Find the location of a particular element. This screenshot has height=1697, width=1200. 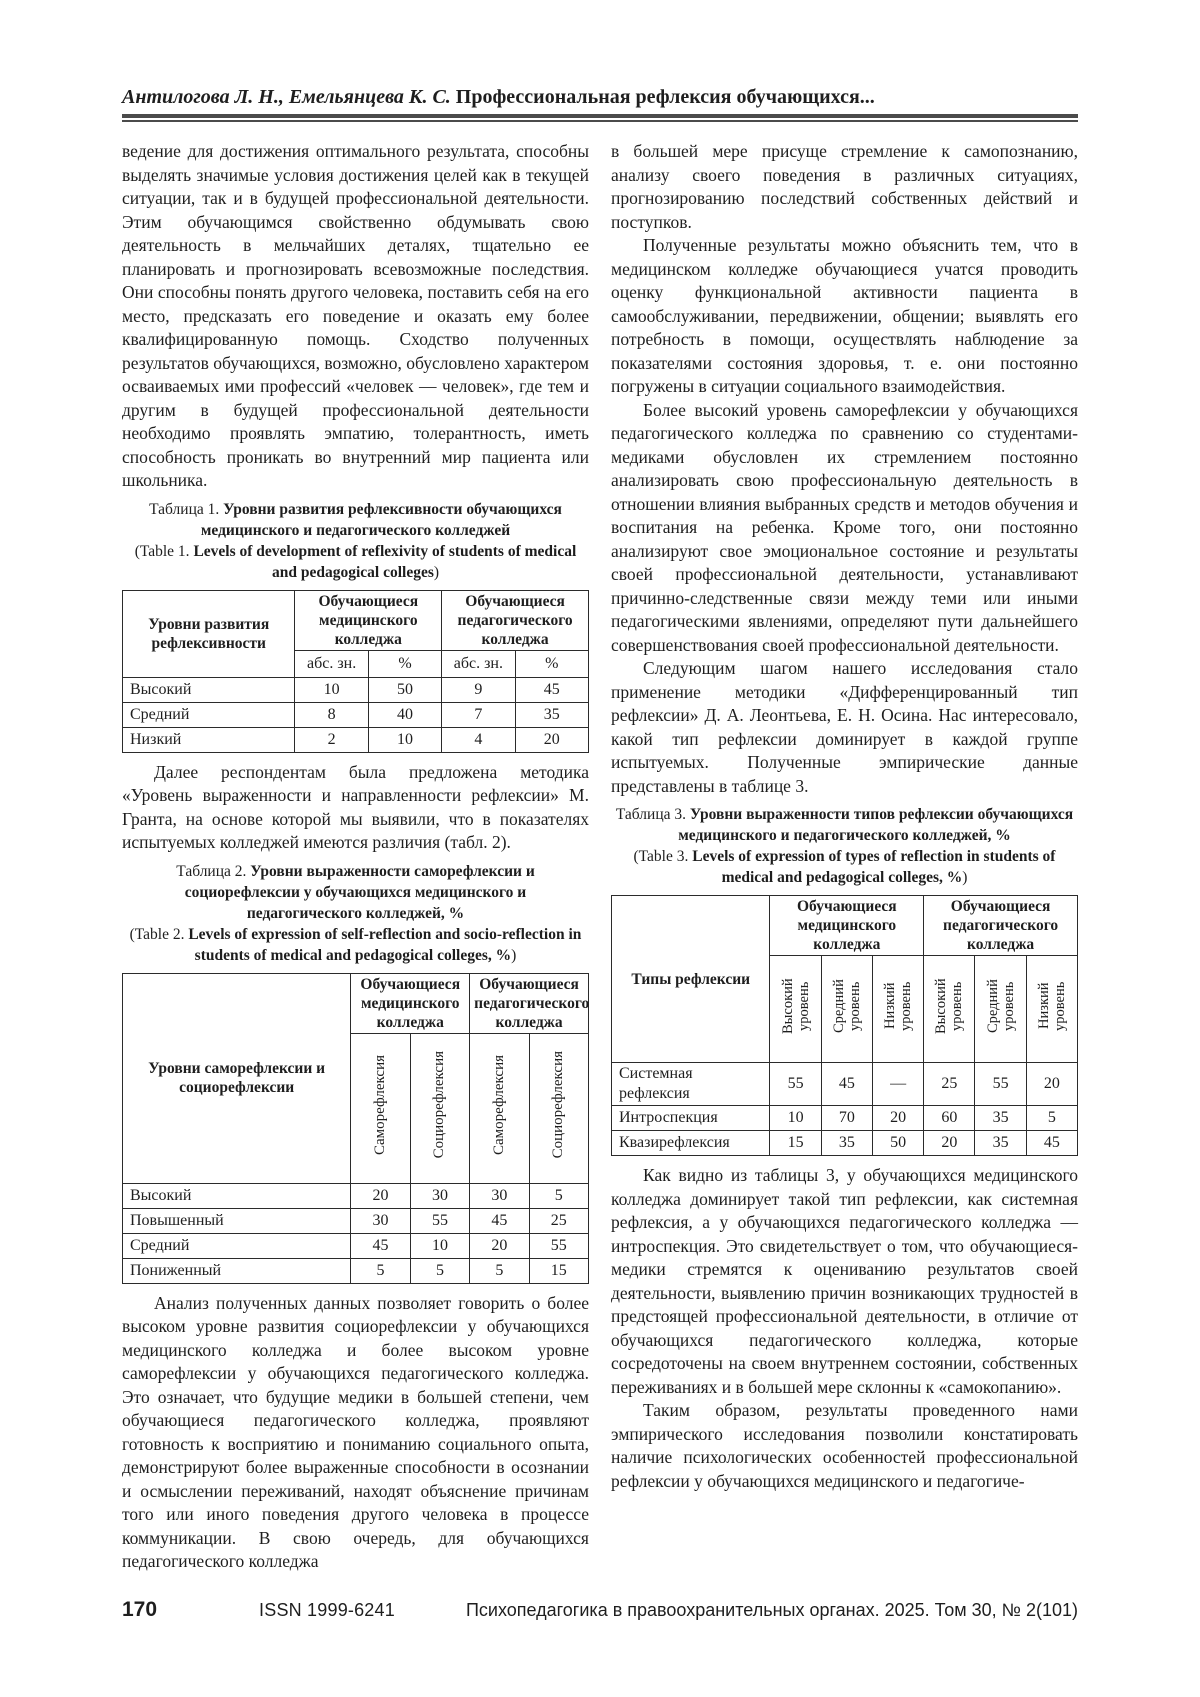

t1-row-label: Низкий is located at coordinates (208, 739).